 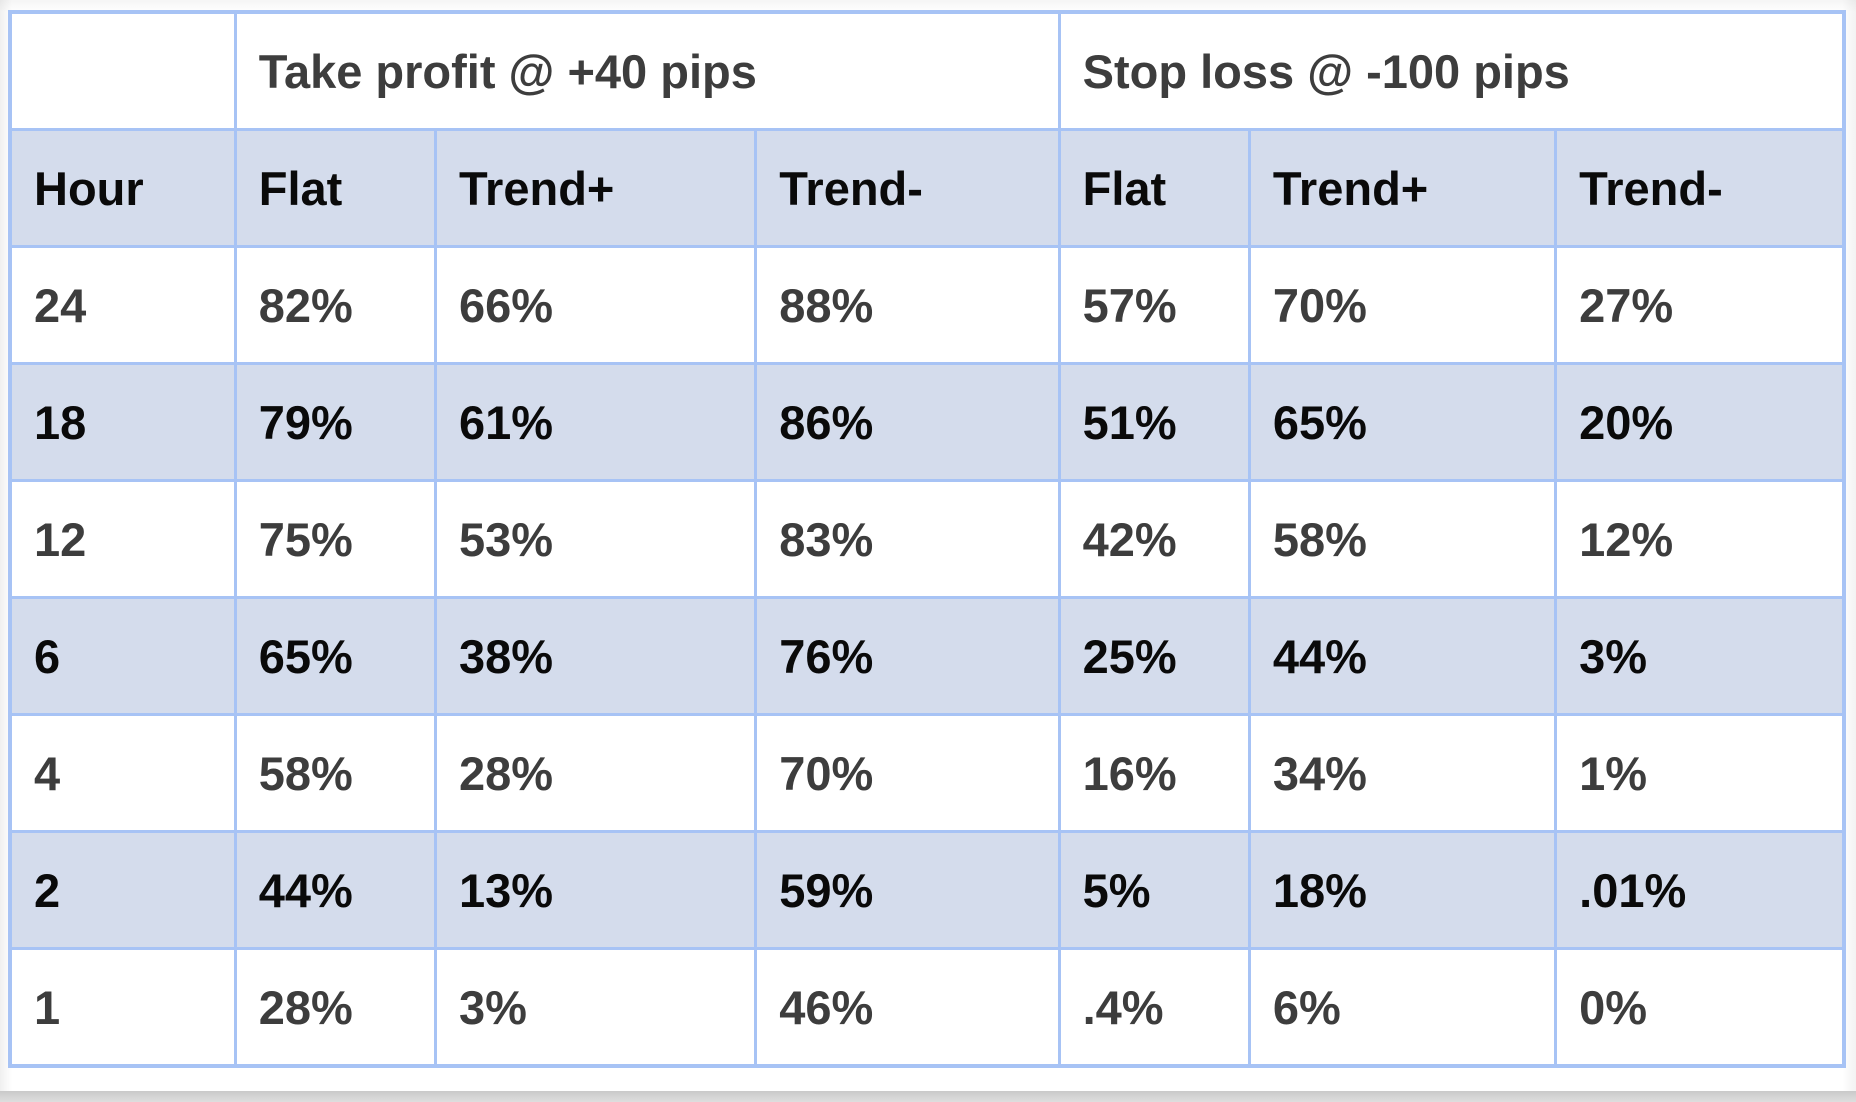 What do you see at coordinates (122, 422) in the screenshot?
I see `hour-cell: 18` at bounding box center [122, 422].